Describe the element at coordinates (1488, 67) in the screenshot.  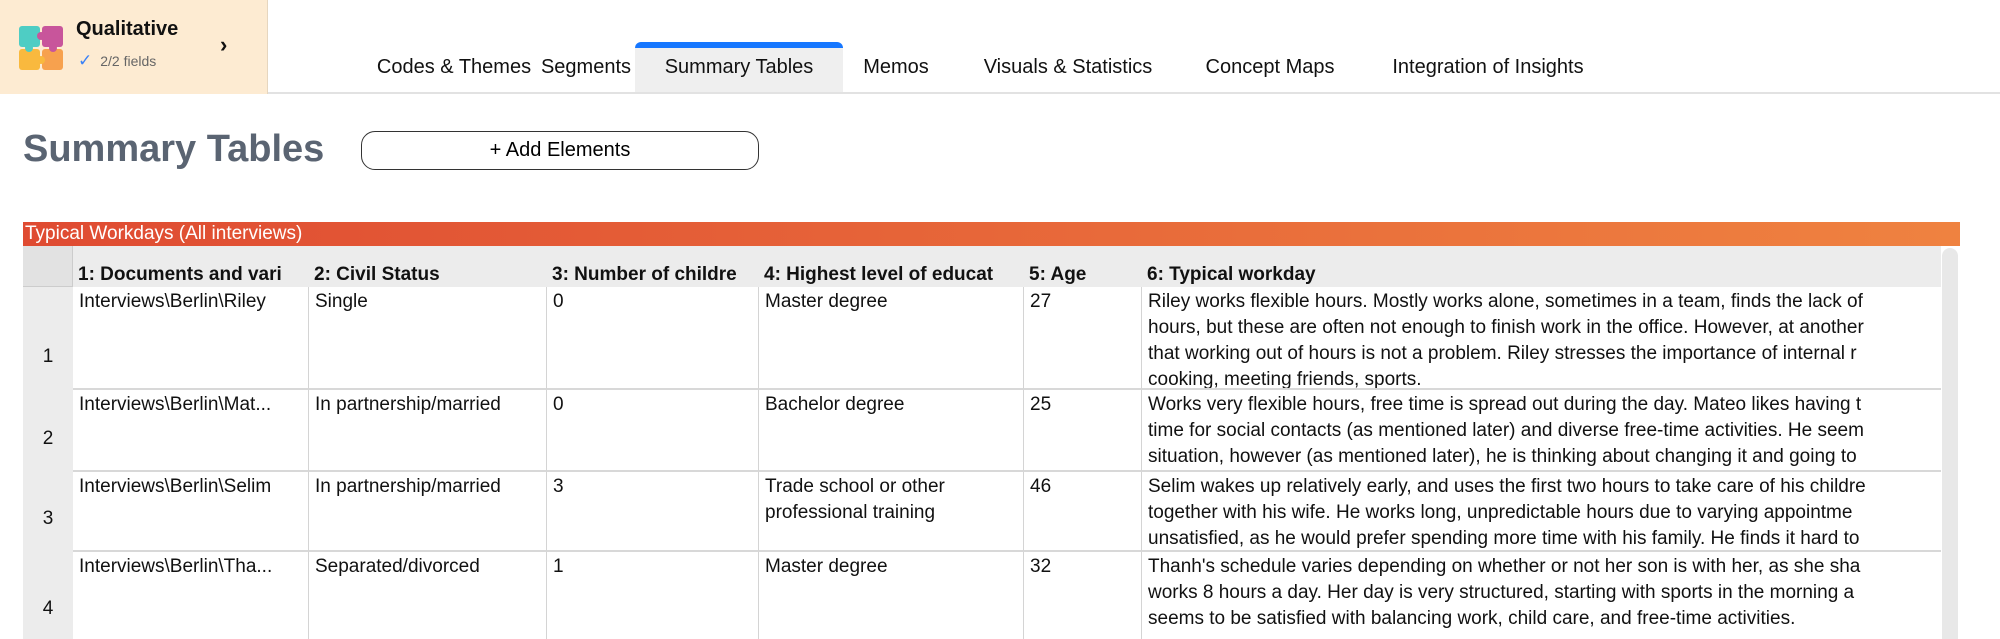
I see `tab-integration-of-insights: Integration of Insights` at that location.